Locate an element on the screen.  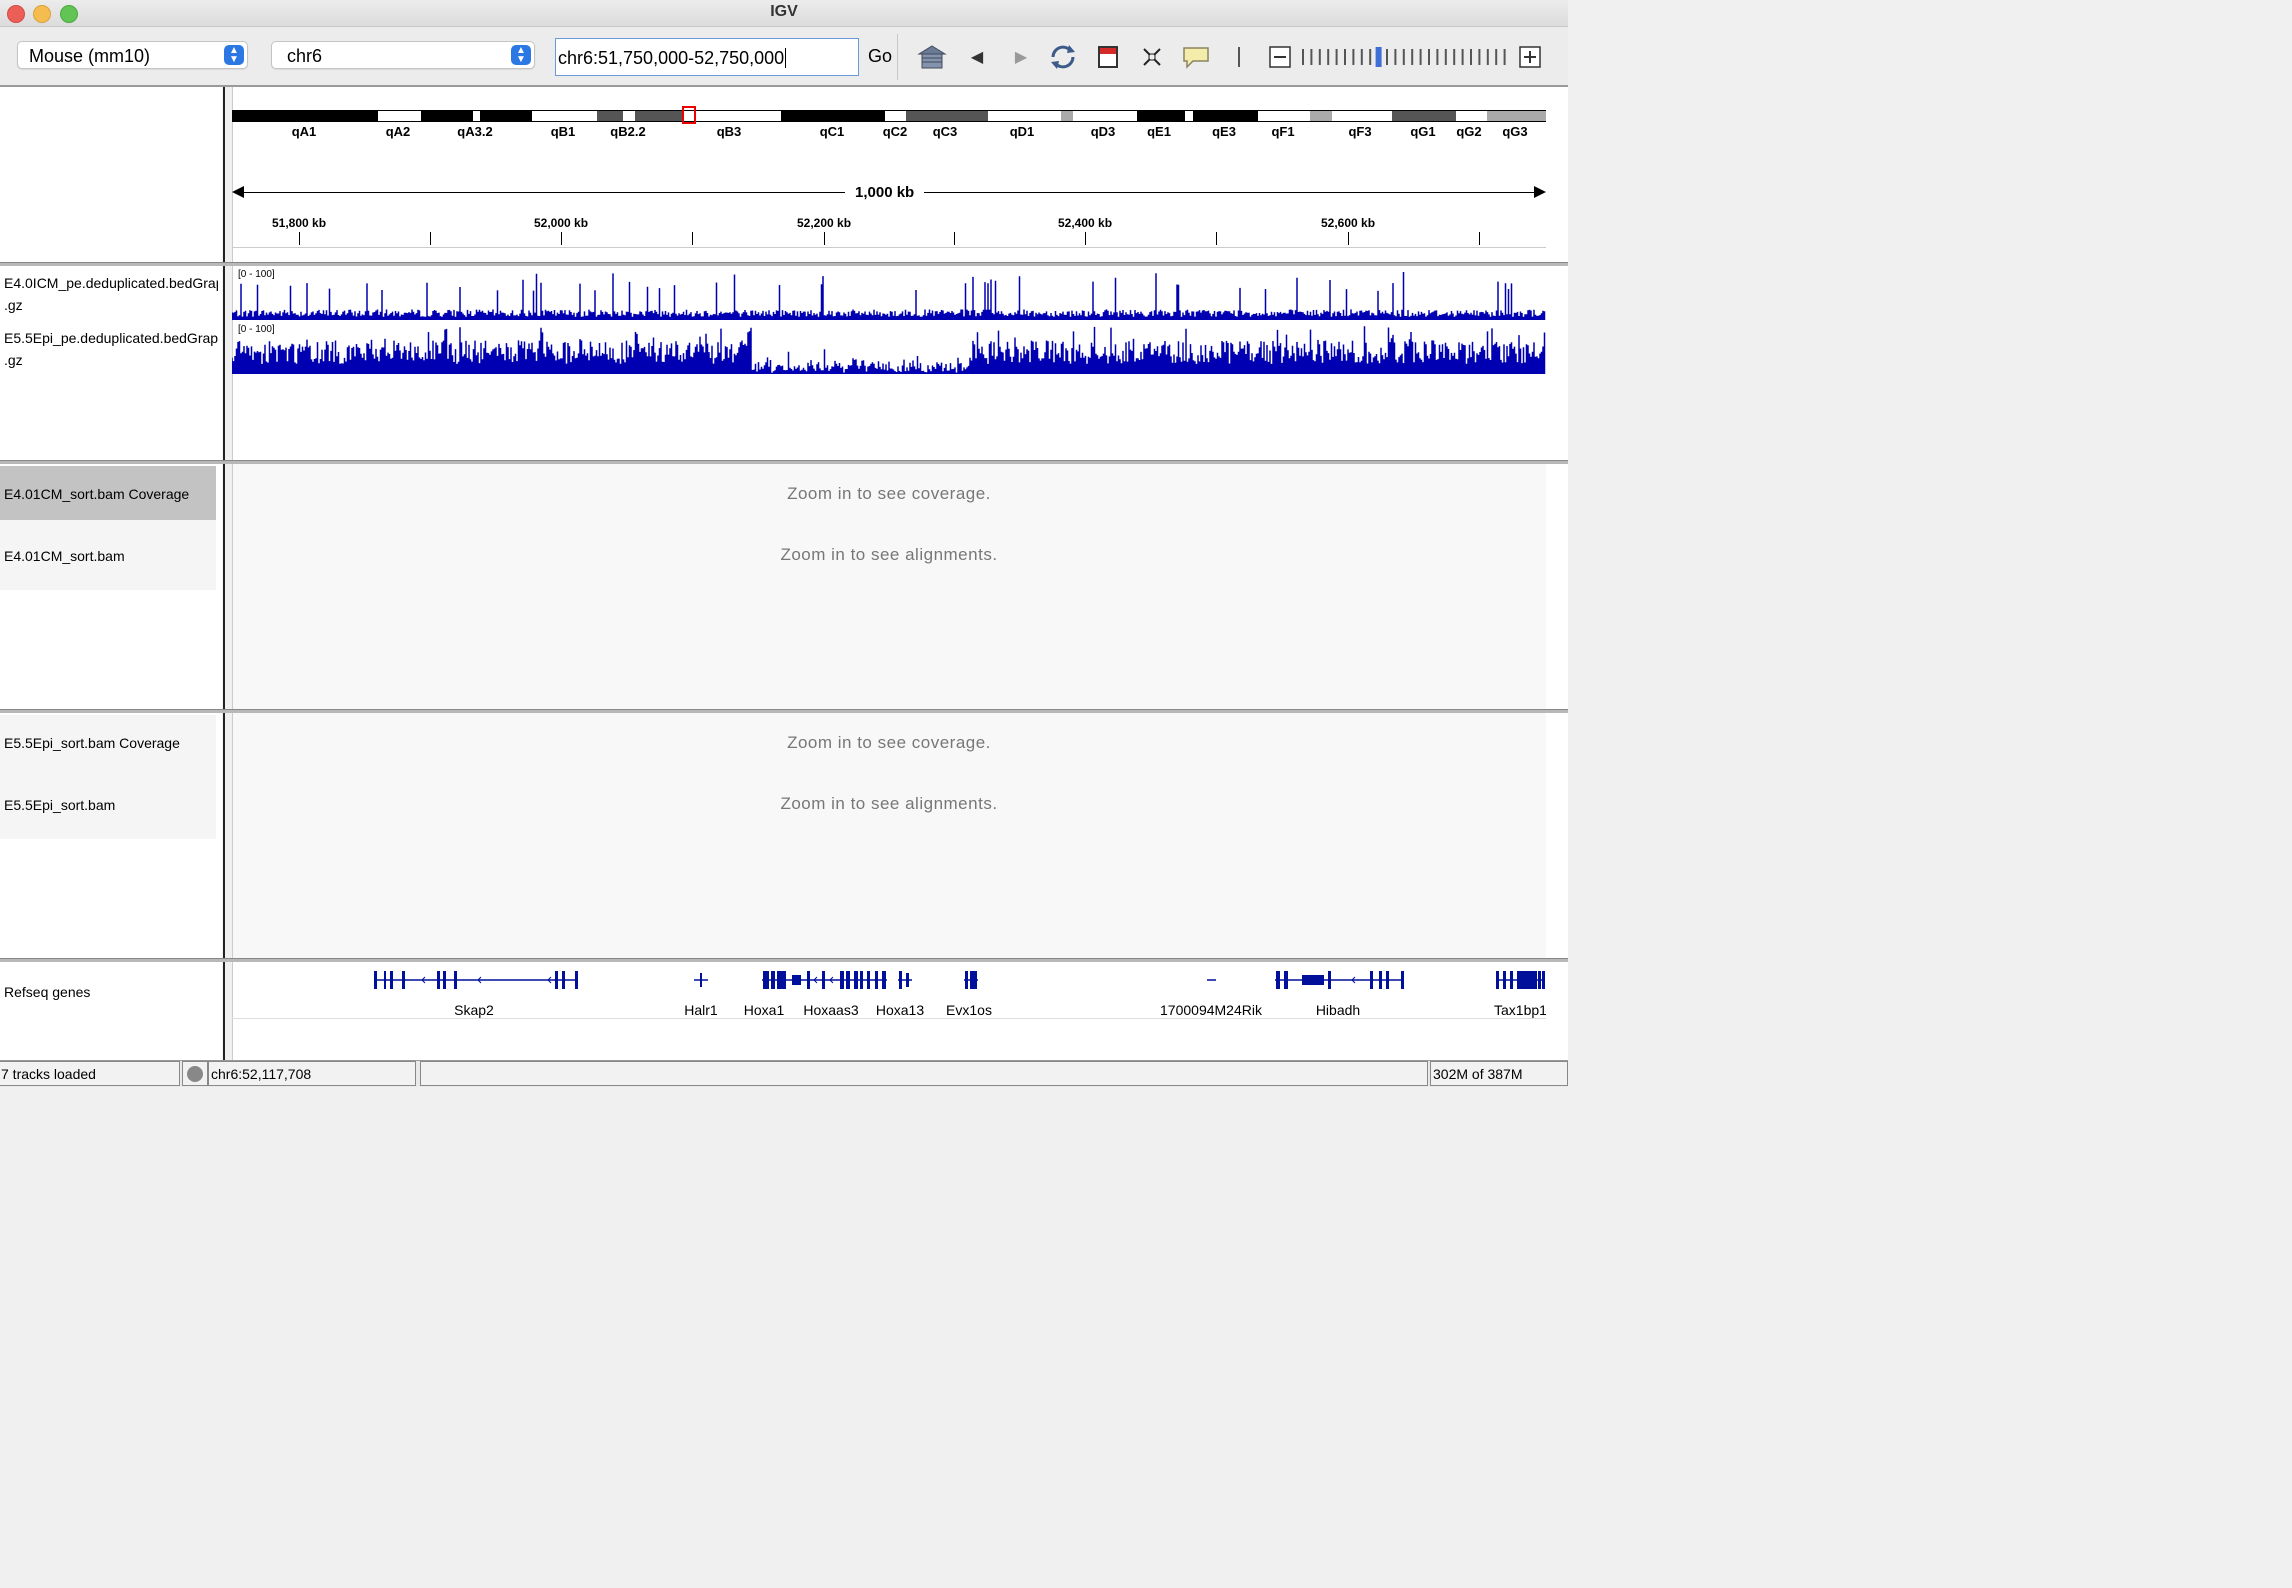
gene-label: Halr1 is located at coordinates (701, 1010).